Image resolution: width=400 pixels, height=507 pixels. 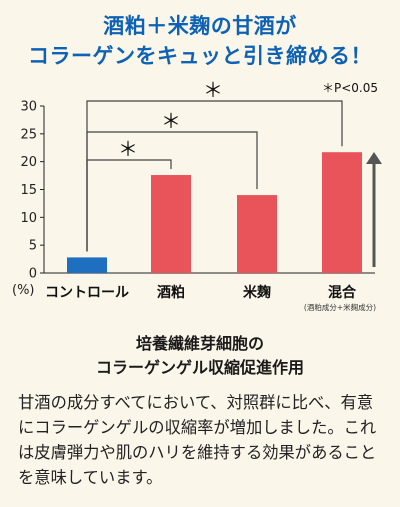 What do you see at coordinates (374, 158) in the screenshot?
I see `trend-arrow-head` at bounding box center [374, 158].